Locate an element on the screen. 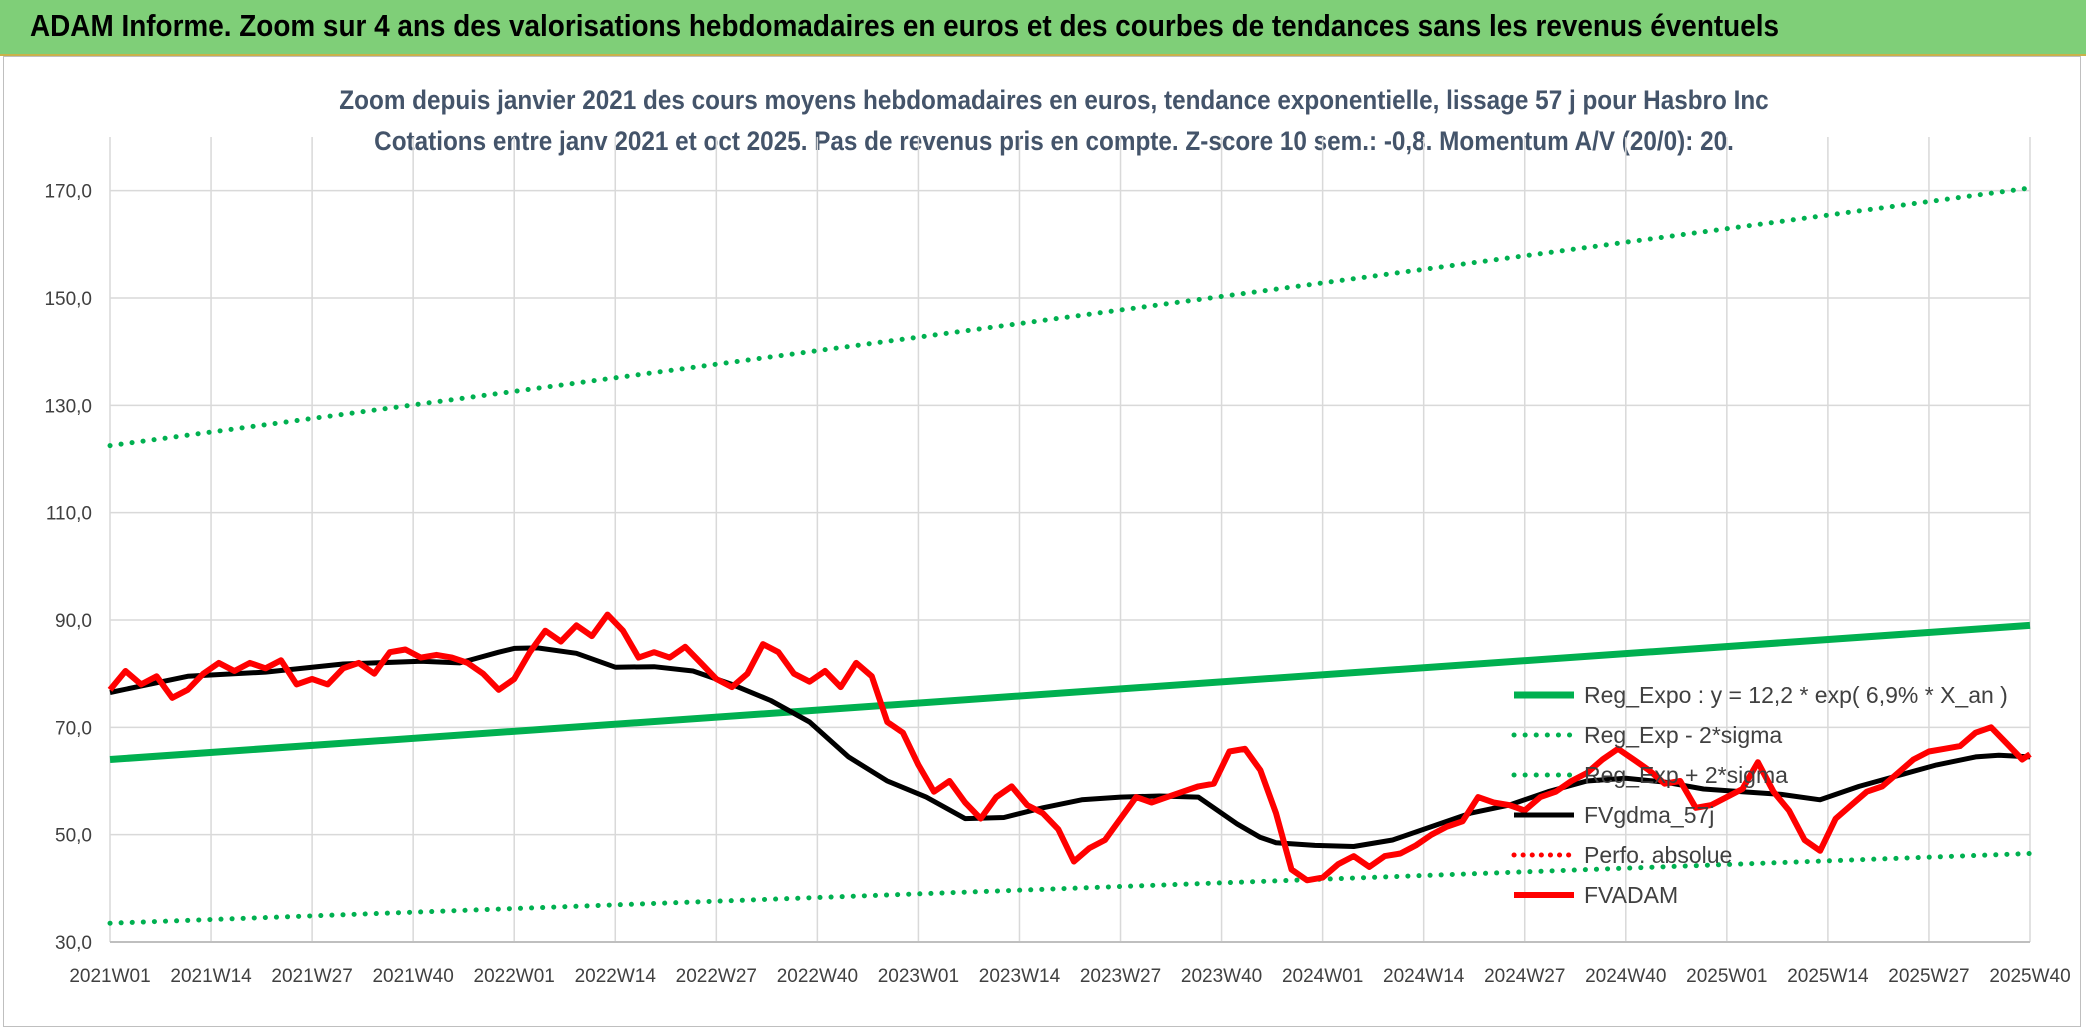 The height and width of the screenshot is (1031, 2086). series-line-reg-exp-2-sigma is located at coordinates (1070, 888).